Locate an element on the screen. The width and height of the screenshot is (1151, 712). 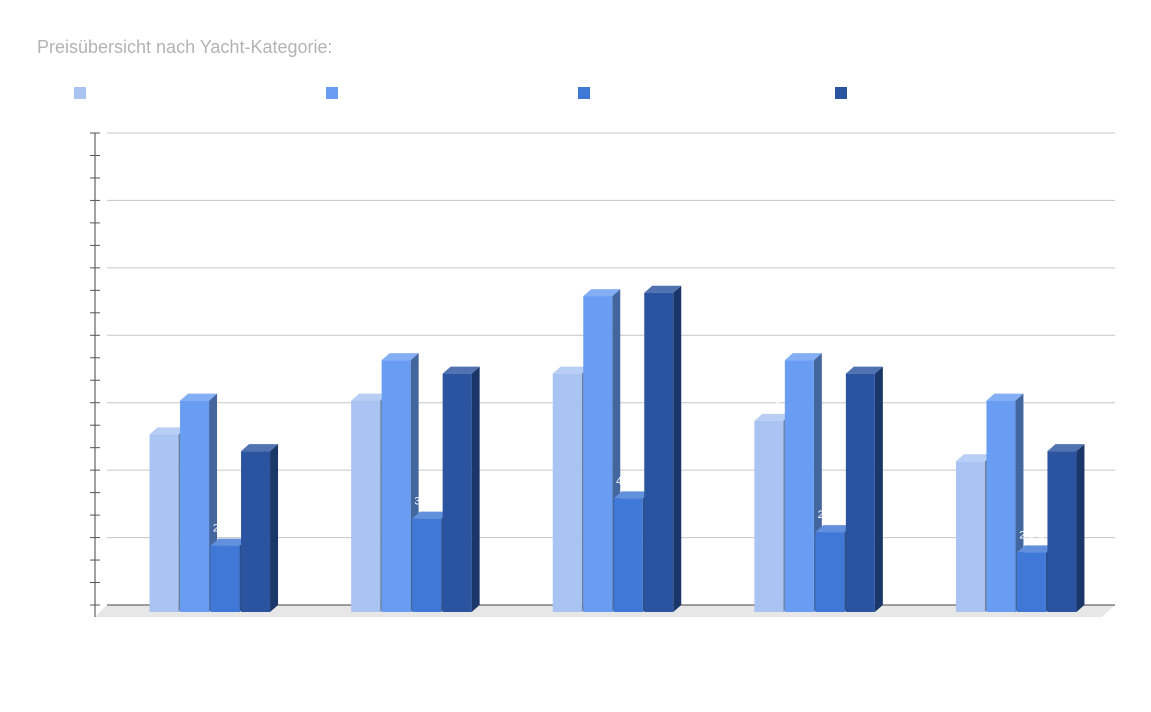
bar-s3-c2 is located at coordinates (427, 565).